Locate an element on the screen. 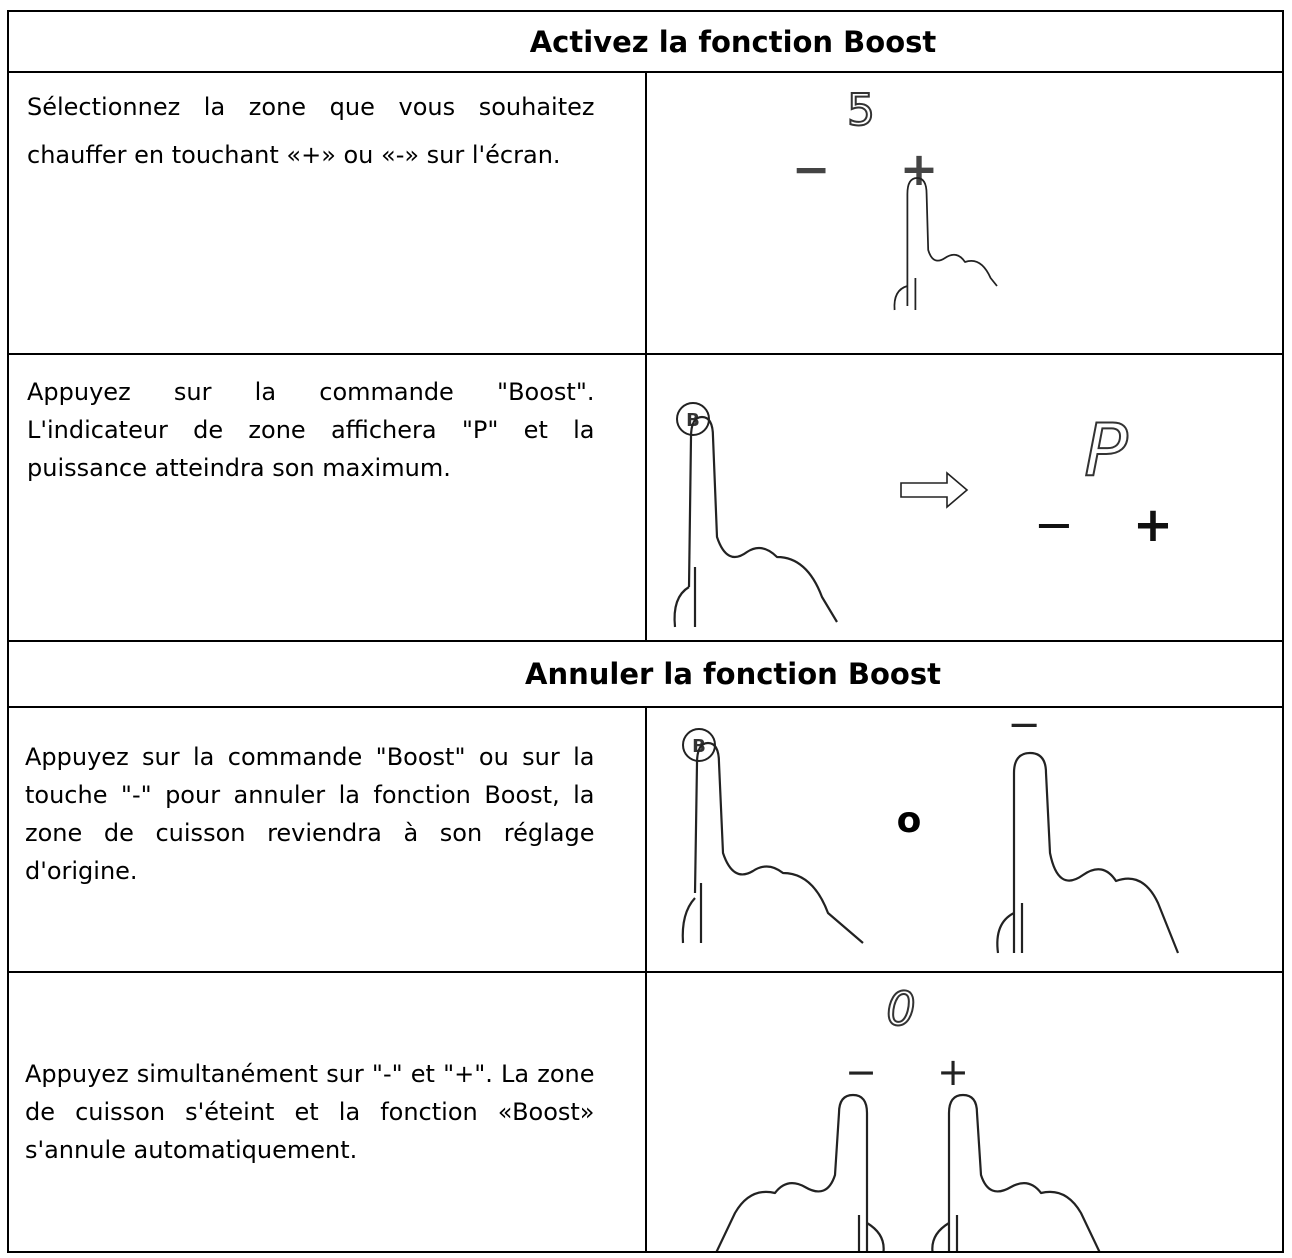 The width and height of the screenshot is (1292, 1258). section-title: Activez la fonction Boost is located at coordinates (645, 41).